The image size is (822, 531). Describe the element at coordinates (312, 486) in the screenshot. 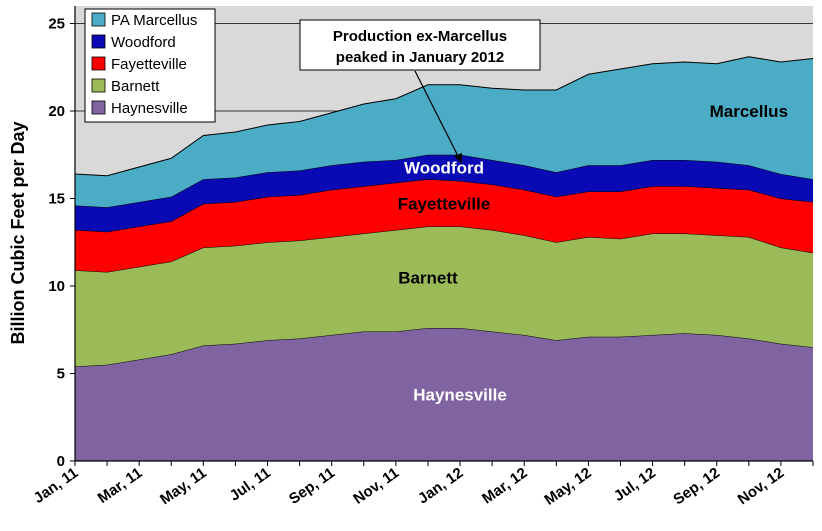

I see `x-tick-label: Sep, 11` at that location.